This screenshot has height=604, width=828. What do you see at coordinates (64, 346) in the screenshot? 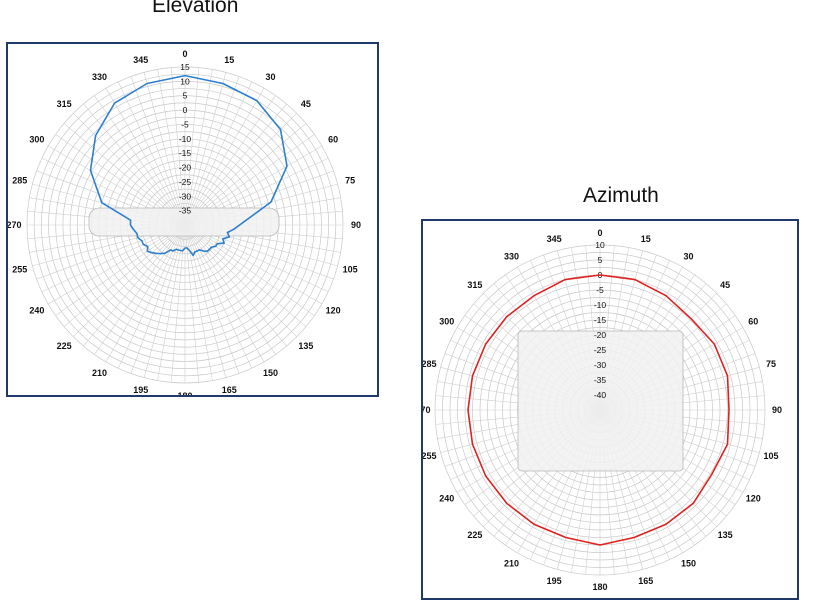
I see `elevation-angle-label: 225` at bounding box center [64, 346].